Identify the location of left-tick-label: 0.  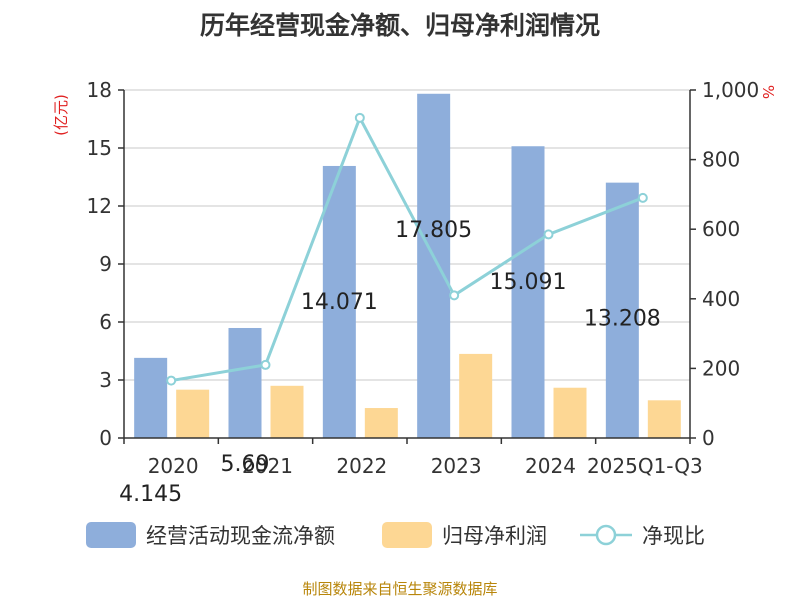
(105, 438).